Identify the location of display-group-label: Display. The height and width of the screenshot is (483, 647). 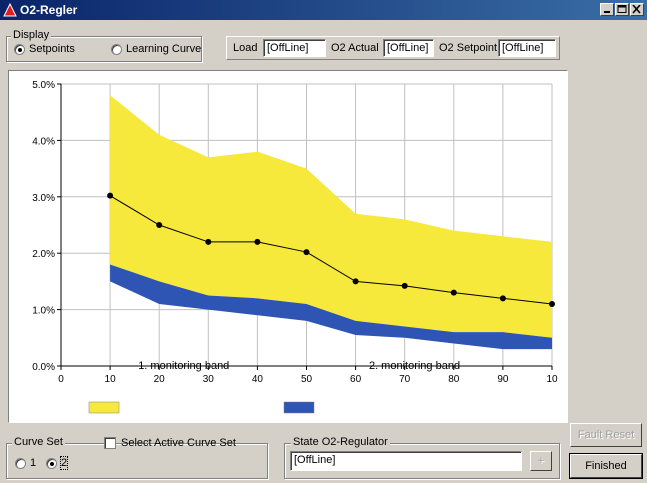
(31, 35).